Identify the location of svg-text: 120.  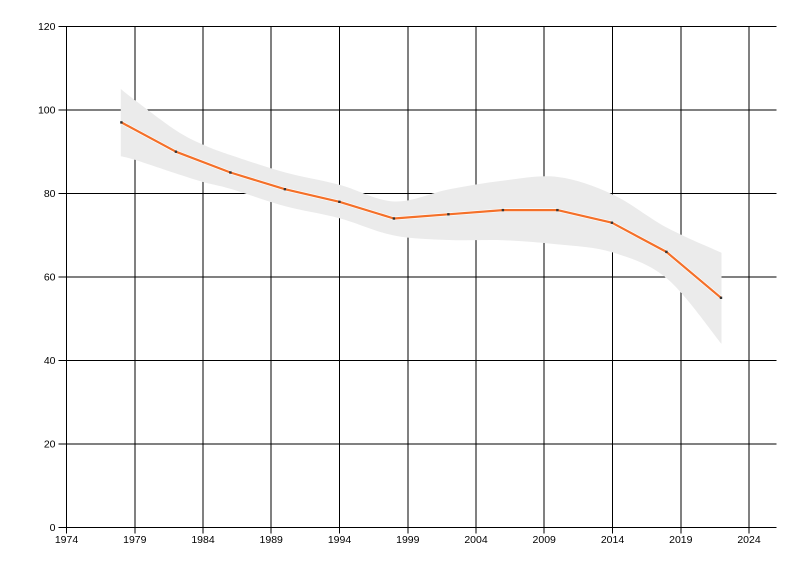
(47, 27).